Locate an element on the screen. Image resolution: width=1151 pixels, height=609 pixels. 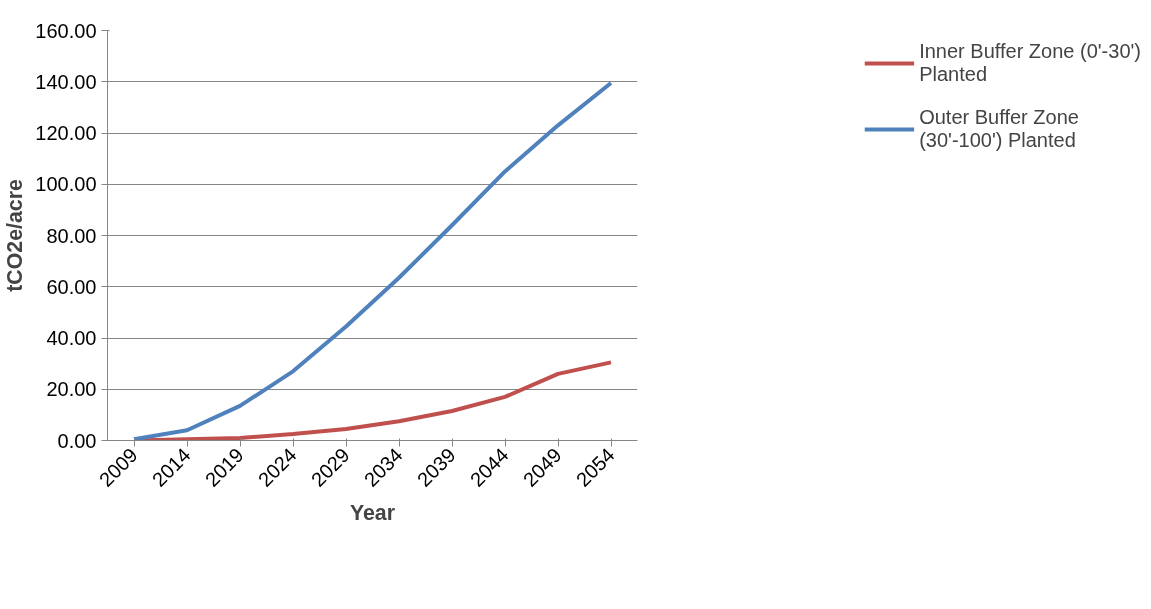
y-tick-label: 160.00 is located at coordinates (66, 30).